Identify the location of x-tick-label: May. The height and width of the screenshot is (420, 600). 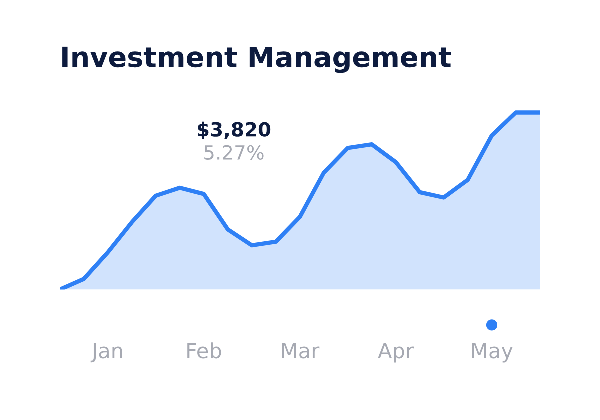
(492, 353).